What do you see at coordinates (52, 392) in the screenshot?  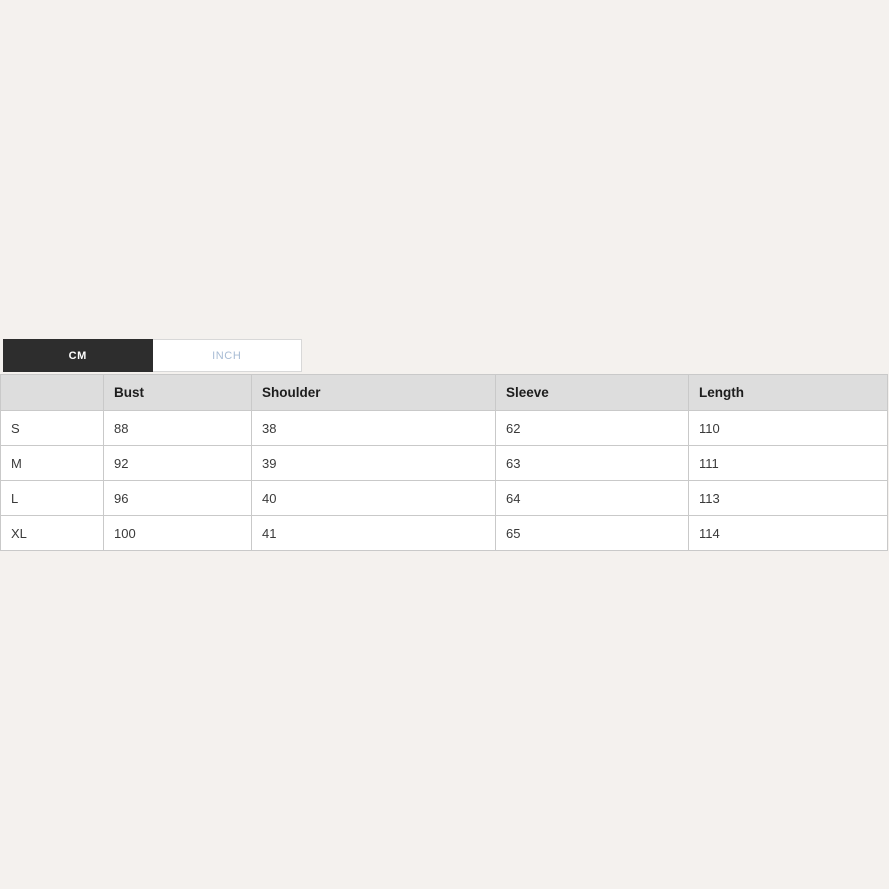 I see `column-header-size` at bounding box center [52, 392].